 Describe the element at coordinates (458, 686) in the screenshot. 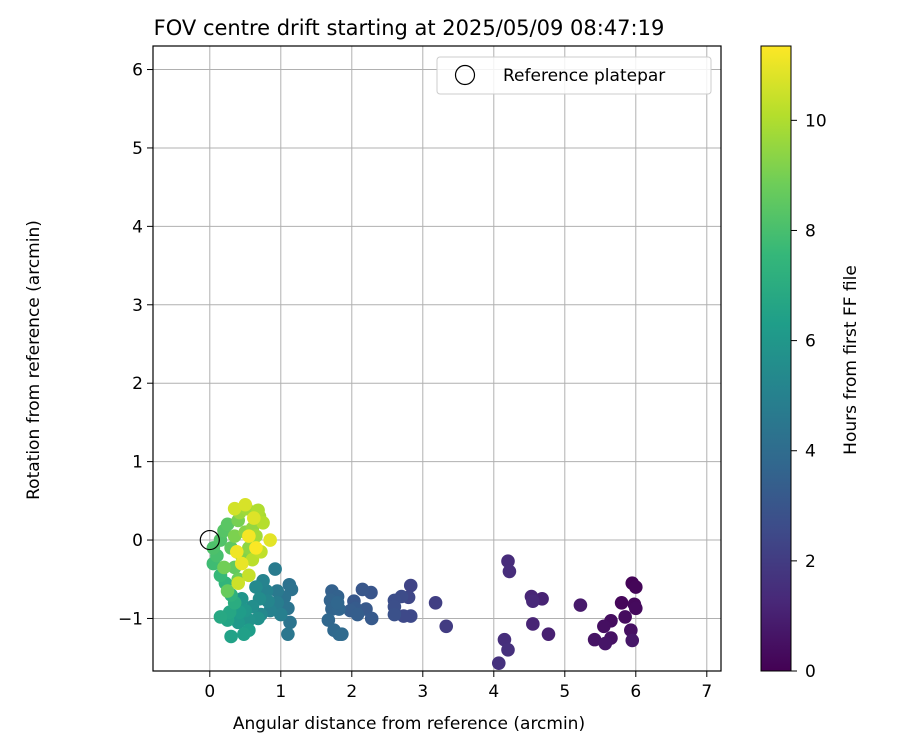

I see `x-axis-ticks: 0 1 2 3 4 5 6 7` at that location.